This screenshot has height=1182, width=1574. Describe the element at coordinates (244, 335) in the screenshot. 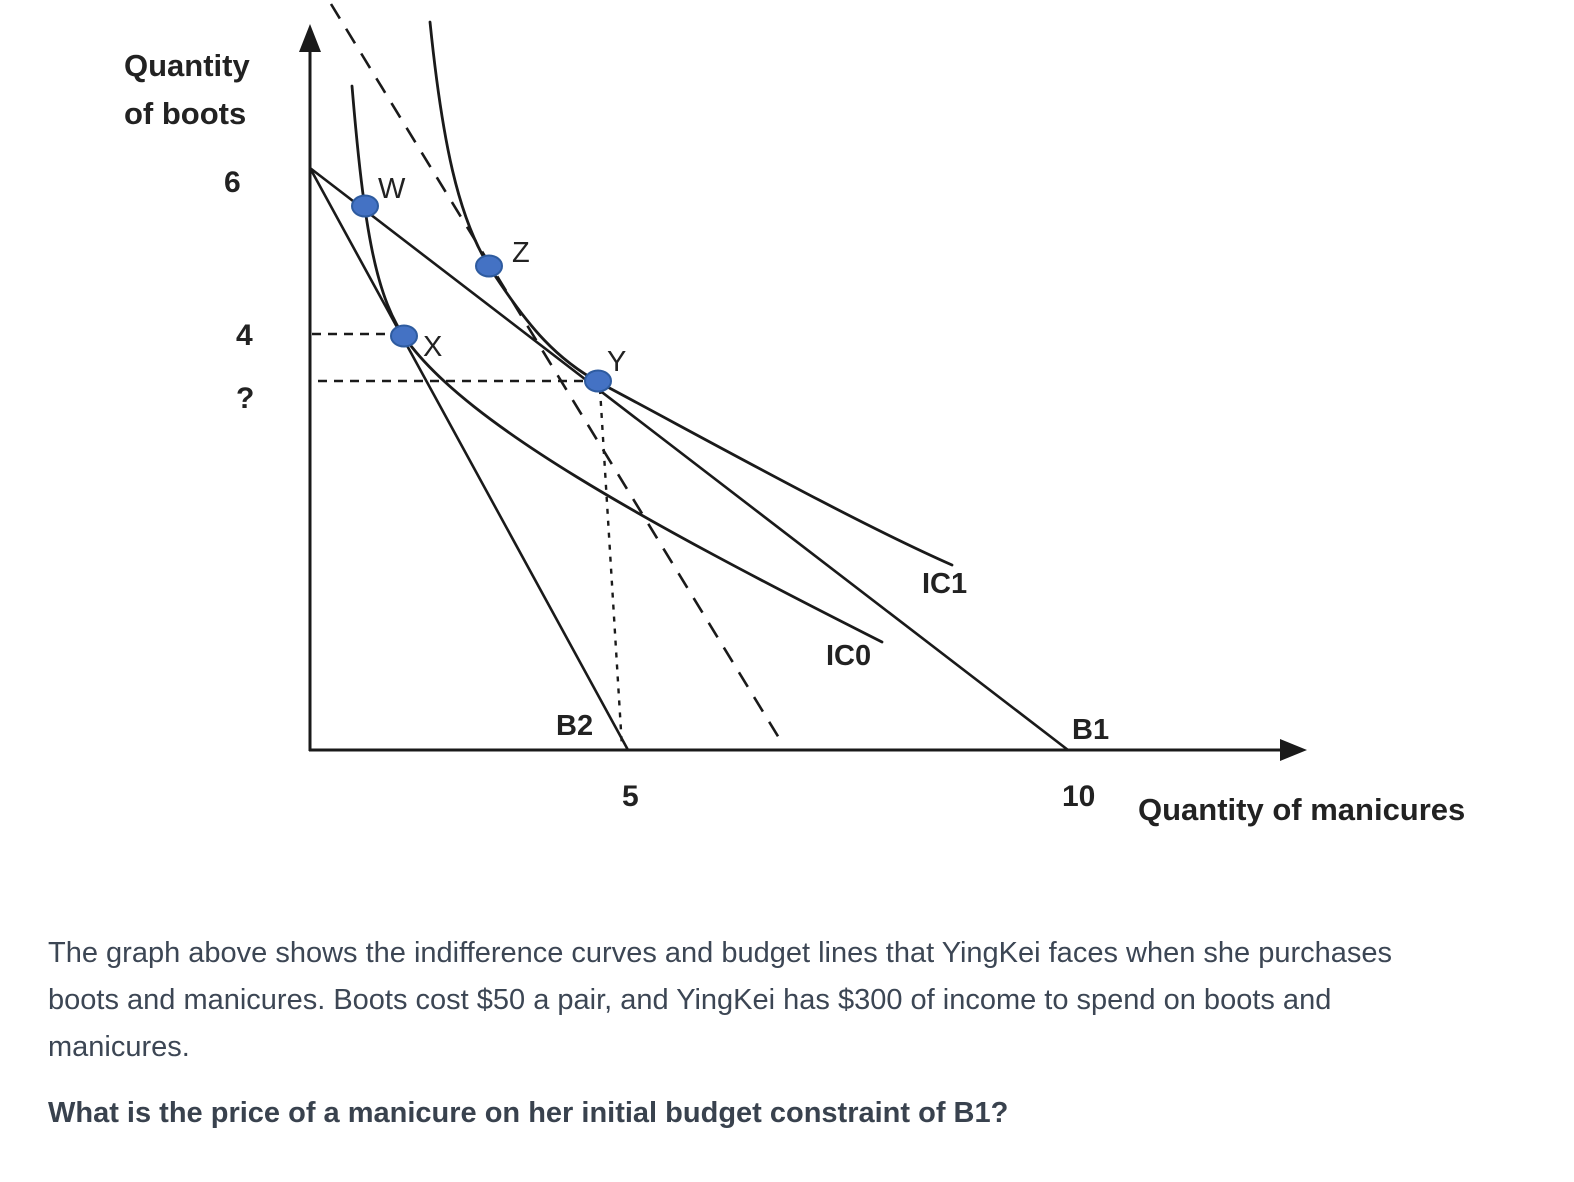

I see `y-tick-4: 4` at that location.